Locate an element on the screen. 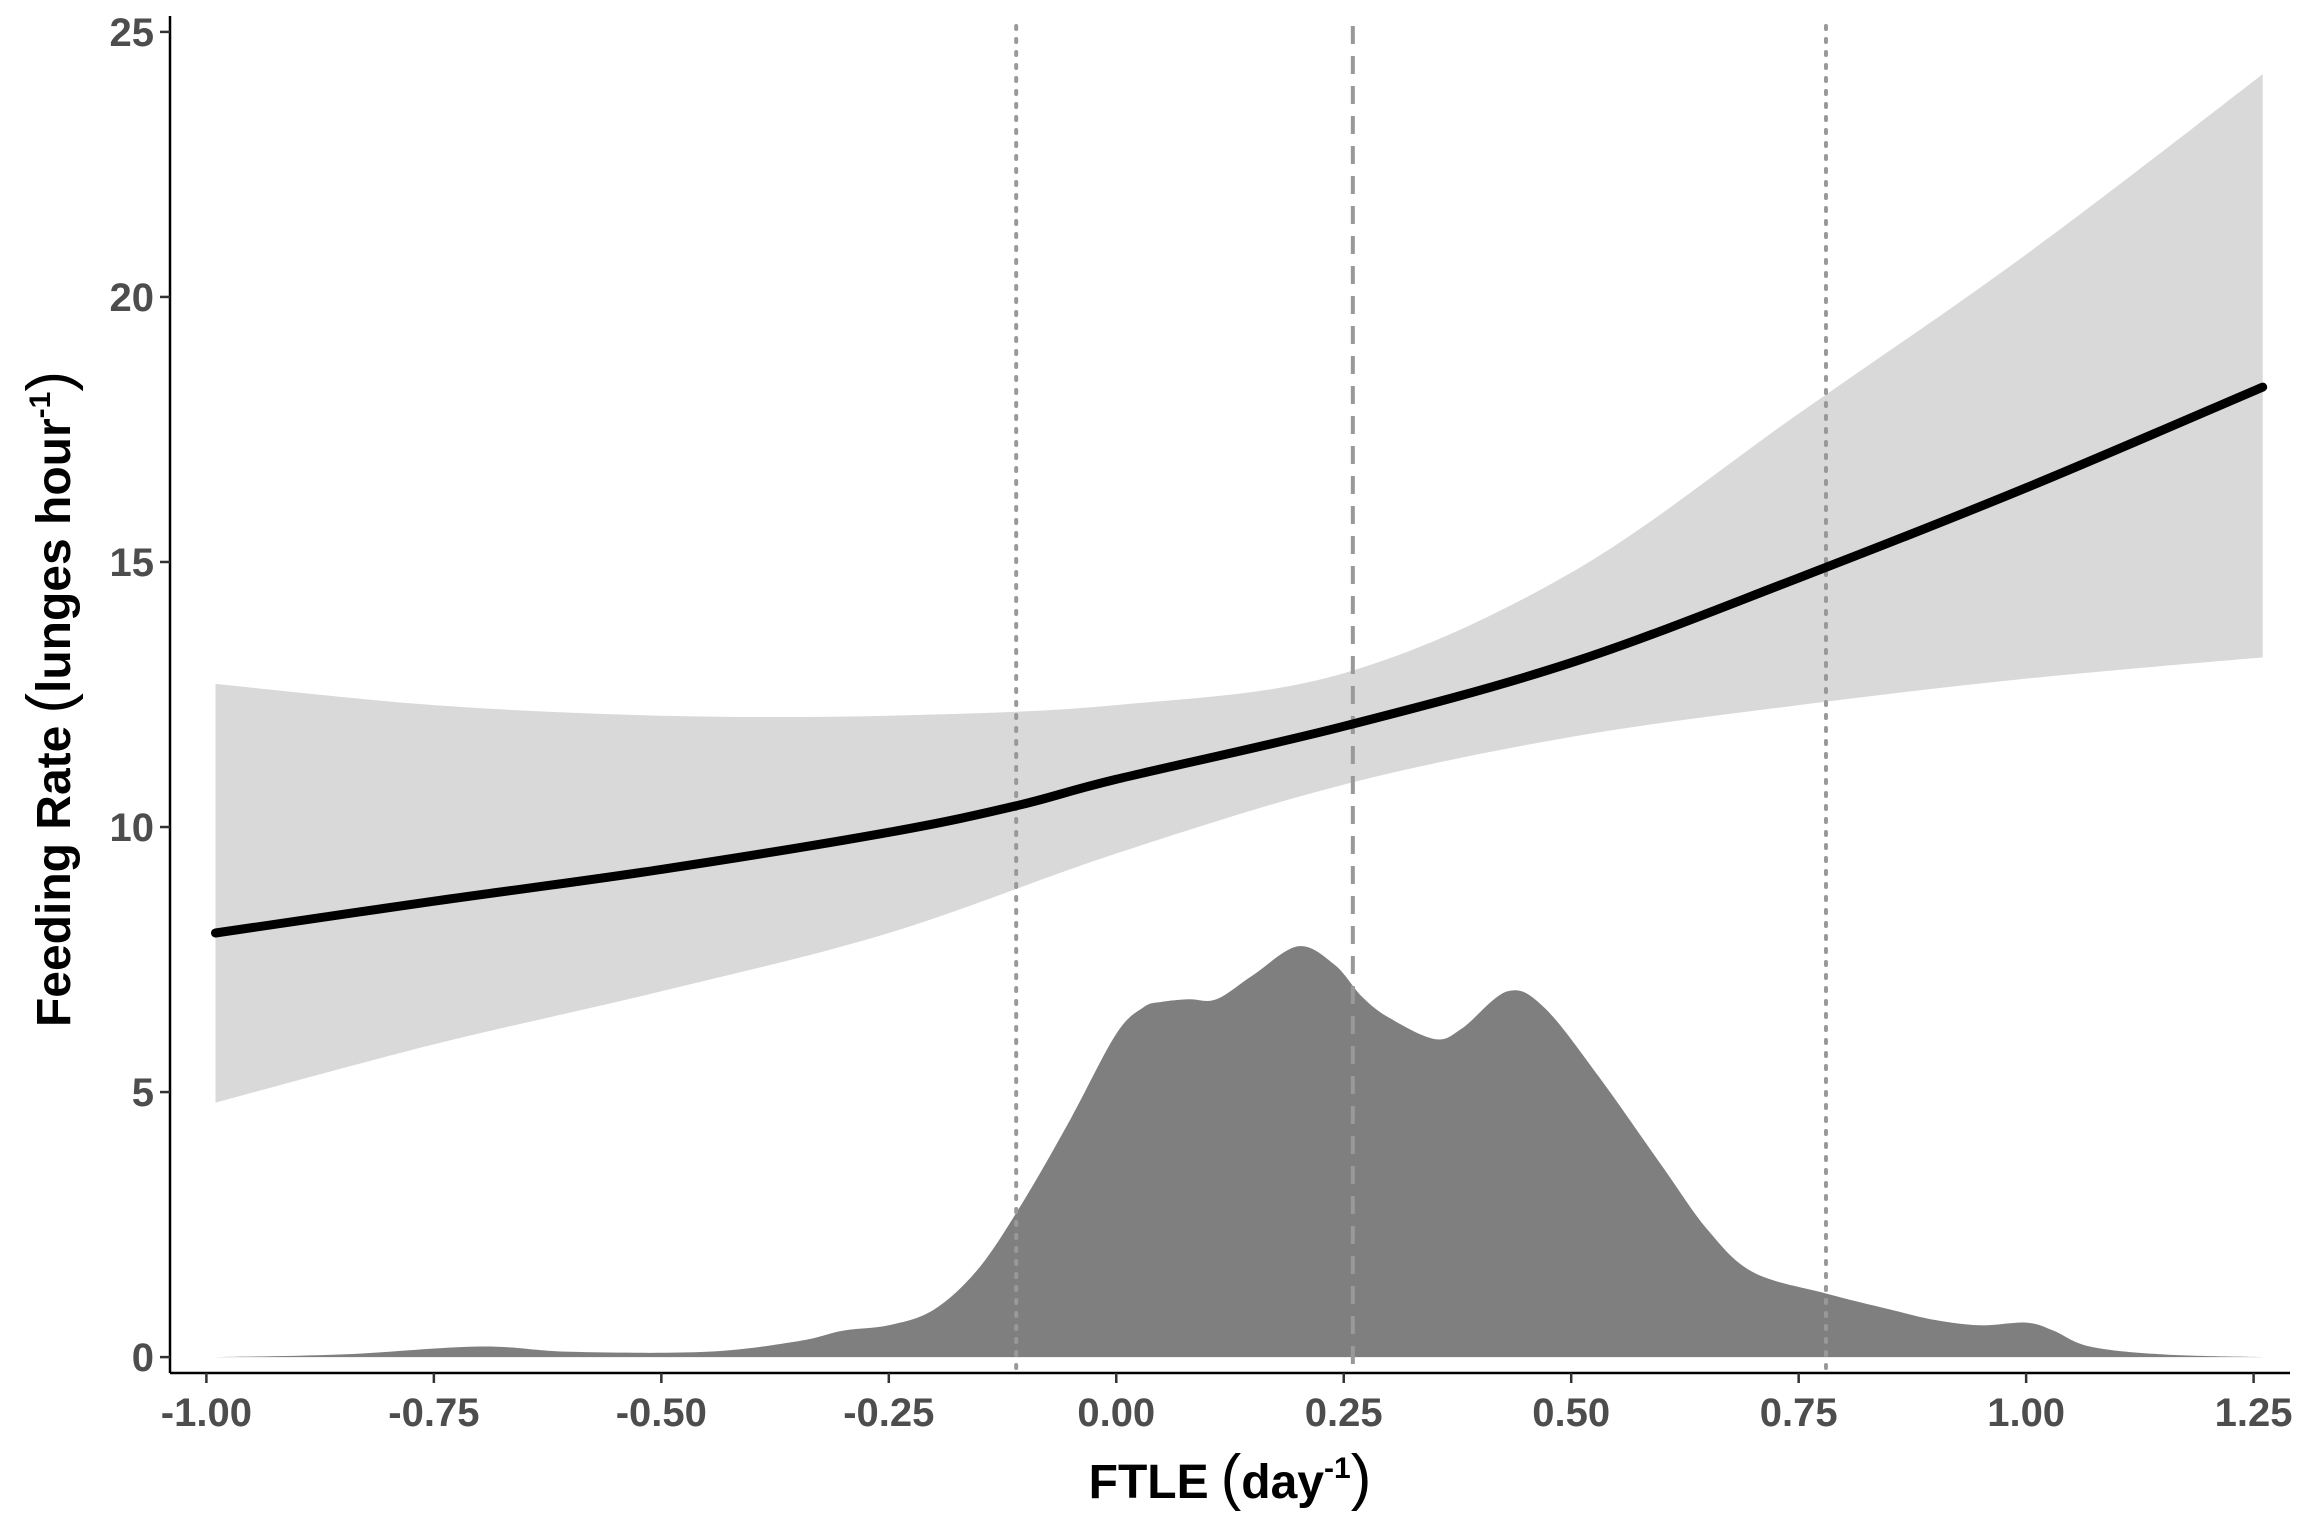 Image resolution: width=2304 pixels, height=1536 pixels. x-tick-label: -0.50 is located at coordinates (661, 1413).